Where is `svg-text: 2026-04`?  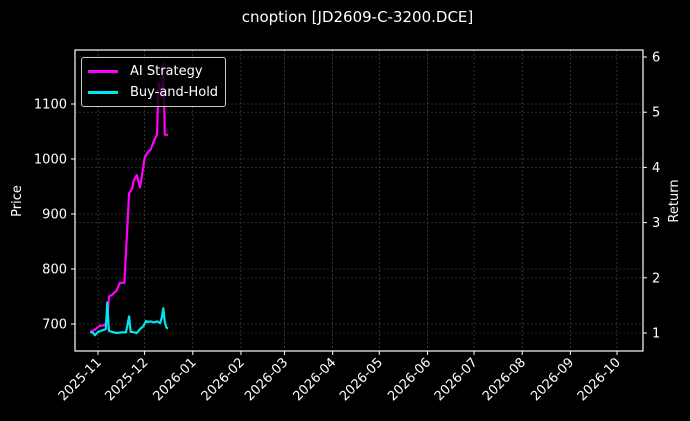
svg-text: 2026-04 is located at coordinates (314, 379).